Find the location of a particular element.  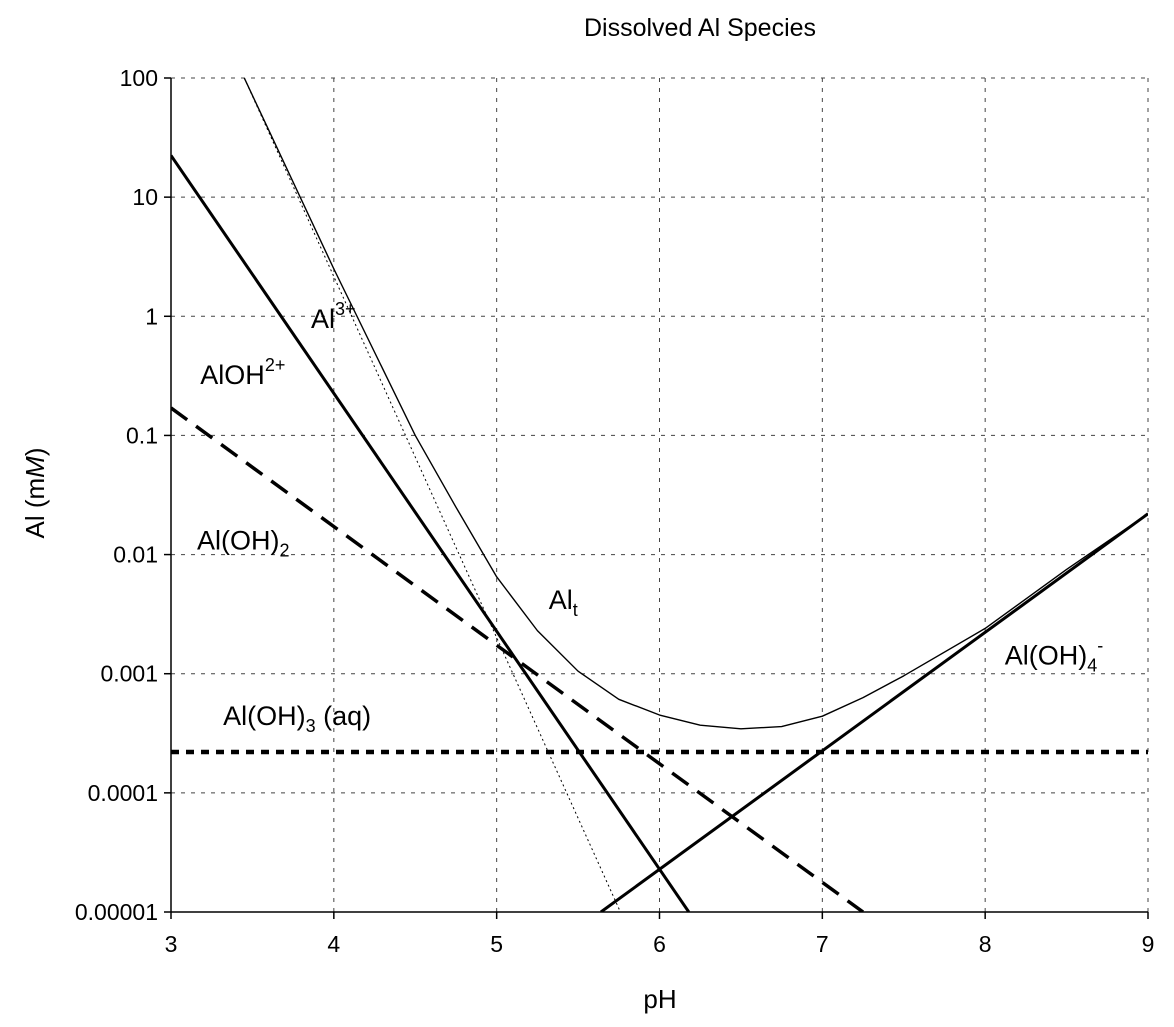

x-ticks: 3 4 5 6 7 8 9 is located at coordinates (660, 934).